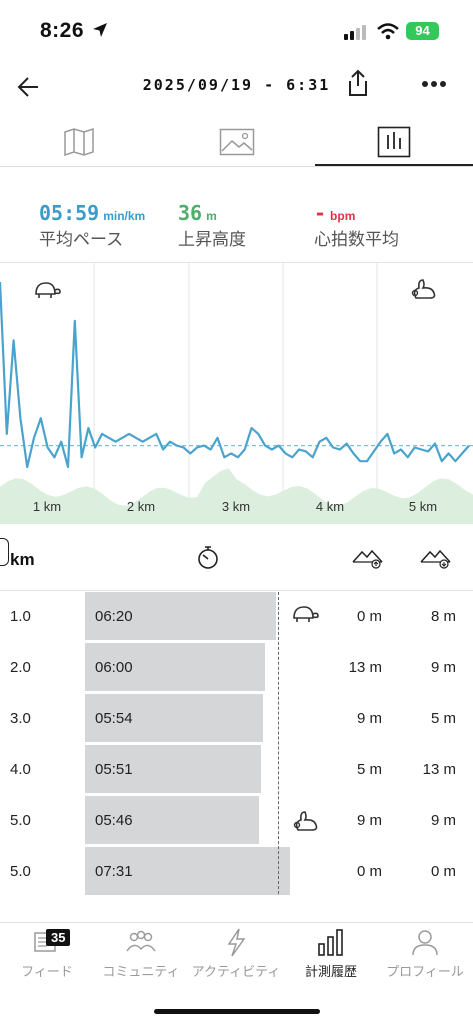 Image resolution: width=473 pixels, height=1024 pixels. Describe the element at coordinates (320, 213) in the screenshot. I see `heart-rate-value: -` at that location.